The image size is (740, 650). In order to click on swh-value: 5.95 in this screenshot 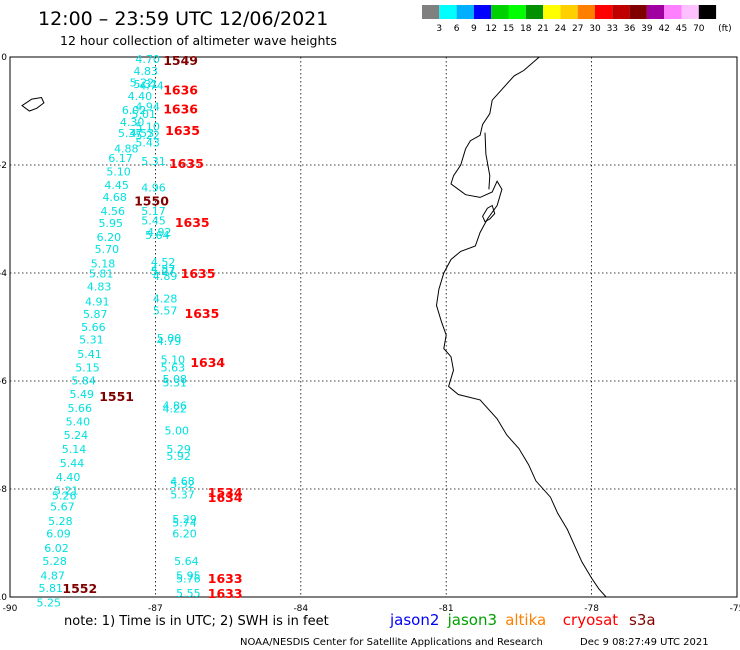, I will do `click(111, 223)`.